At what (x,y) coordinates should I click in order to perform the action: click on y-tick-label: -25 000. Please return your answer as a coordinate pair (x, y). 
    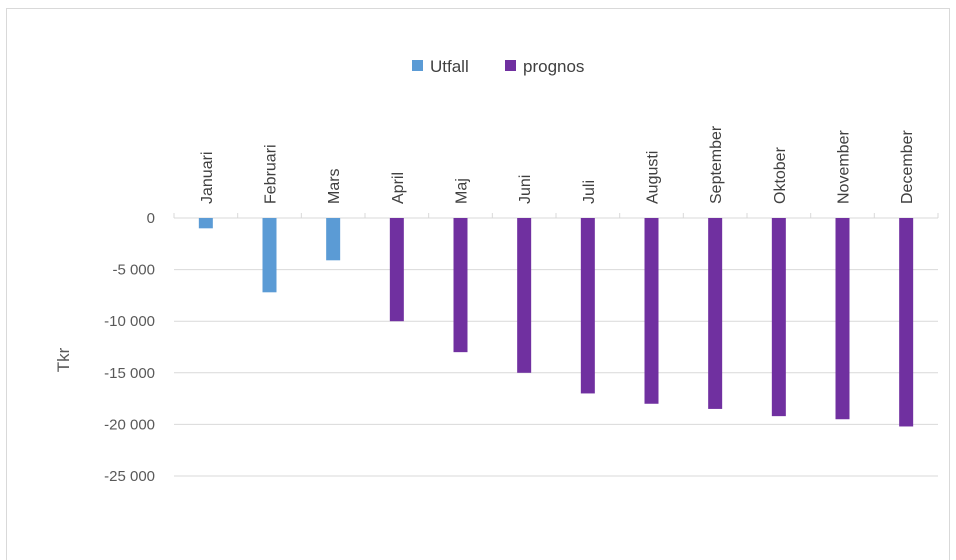
    Looking at the image, I should click on (129, 476).